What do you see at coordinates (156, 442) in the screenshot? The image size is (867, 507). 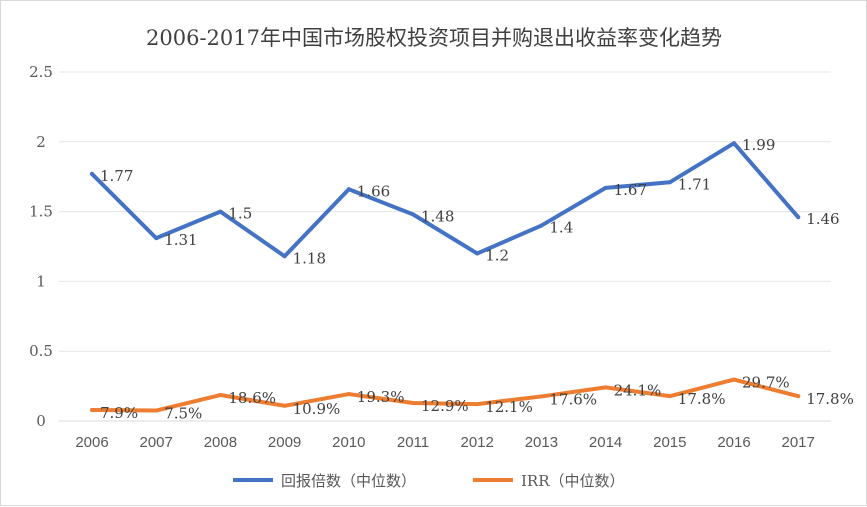 I see `x-tick-label: 2007` at bounding box center [156, 442].